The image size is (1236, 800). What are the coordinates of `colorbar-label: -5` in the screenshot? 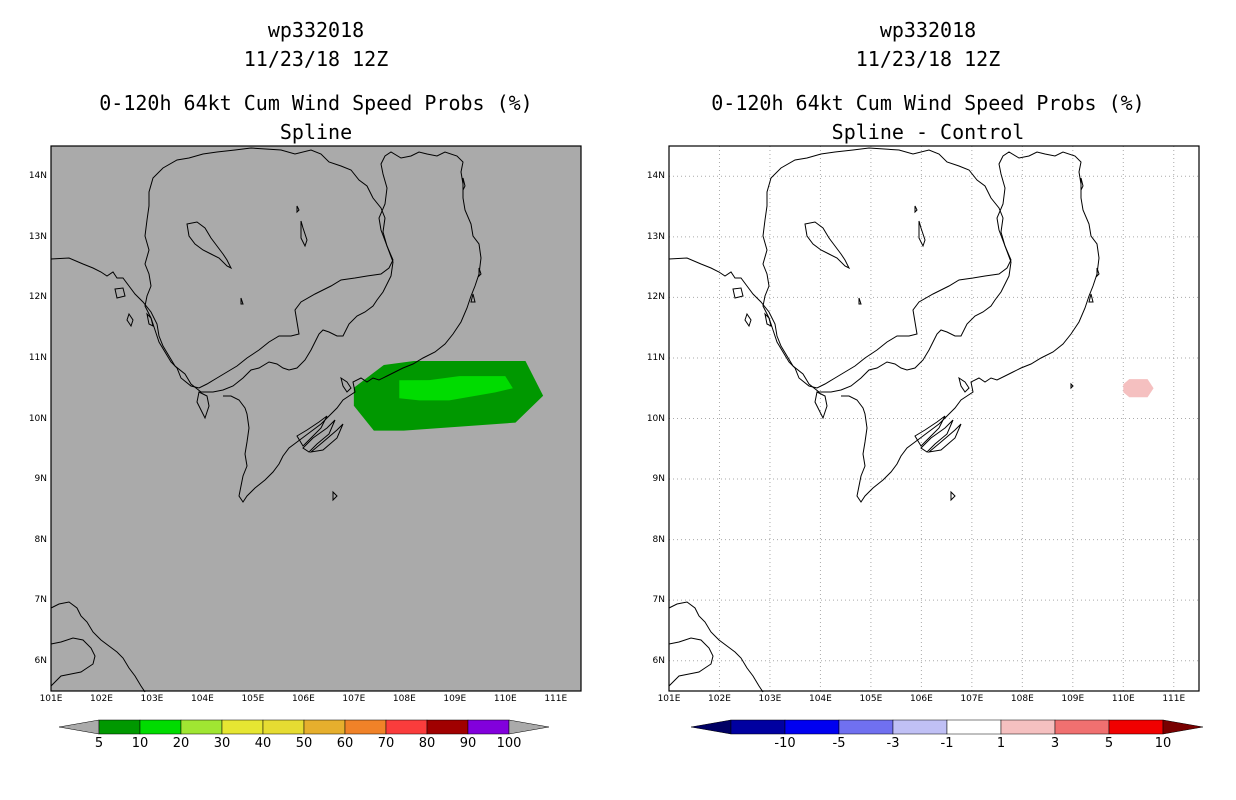 It's located at (839, 743).